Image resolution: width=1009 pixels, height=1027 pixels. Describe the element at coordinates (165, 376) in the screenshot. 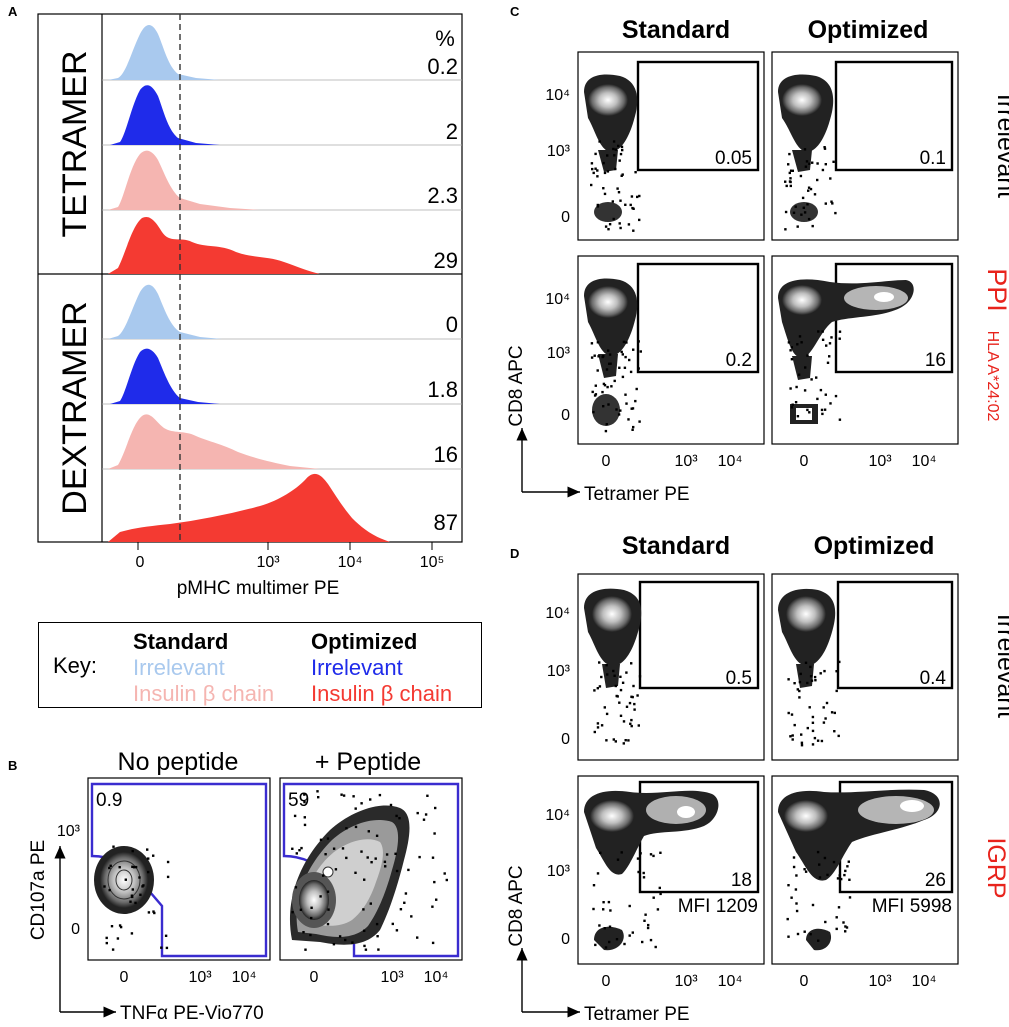

I see `hist-dex-opt-irrelevant` at that location.